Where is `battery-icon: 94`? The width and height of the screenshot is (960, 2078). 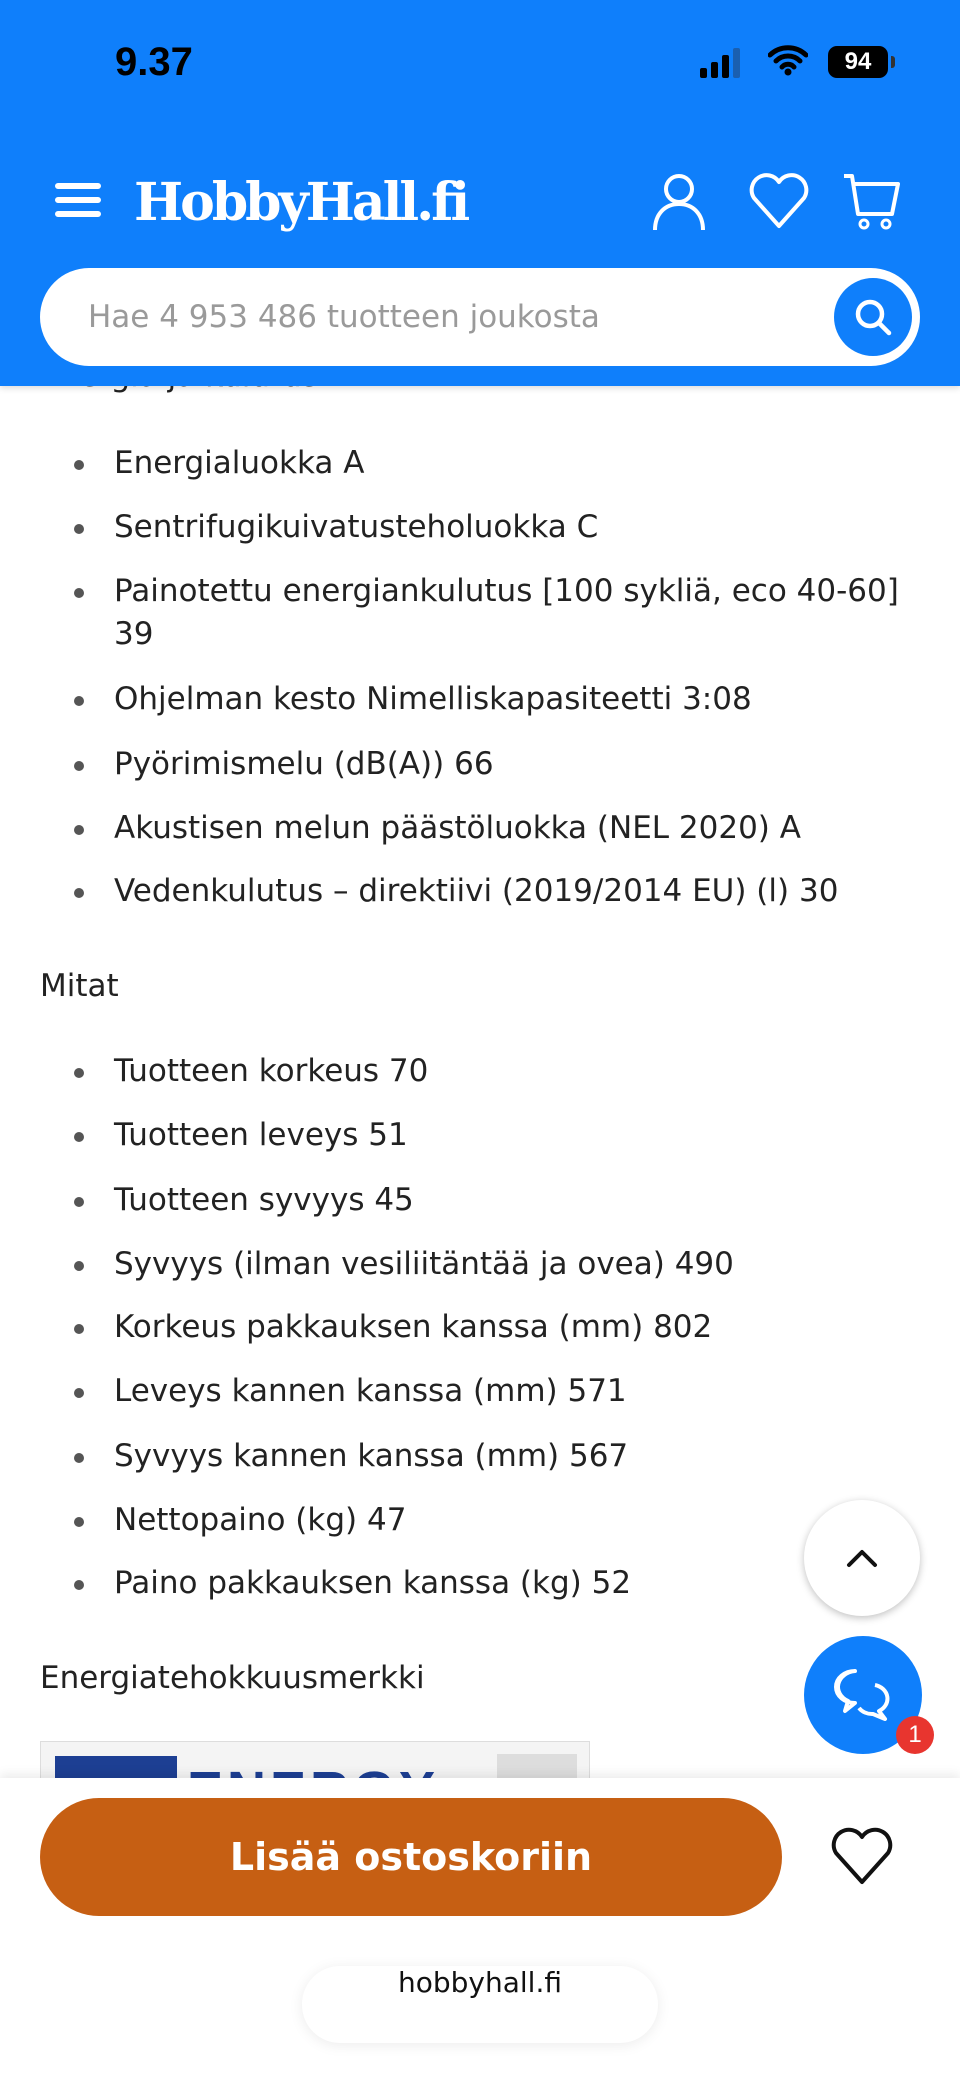
battery-icon: 94 is located at coordinates (858, 62).